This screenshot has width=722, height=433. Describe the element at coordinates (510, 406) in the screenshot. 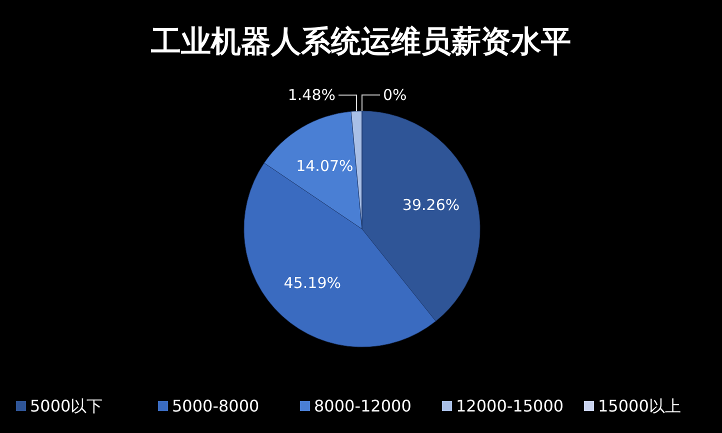

I see `legend-label: 12000-15000` at that location.